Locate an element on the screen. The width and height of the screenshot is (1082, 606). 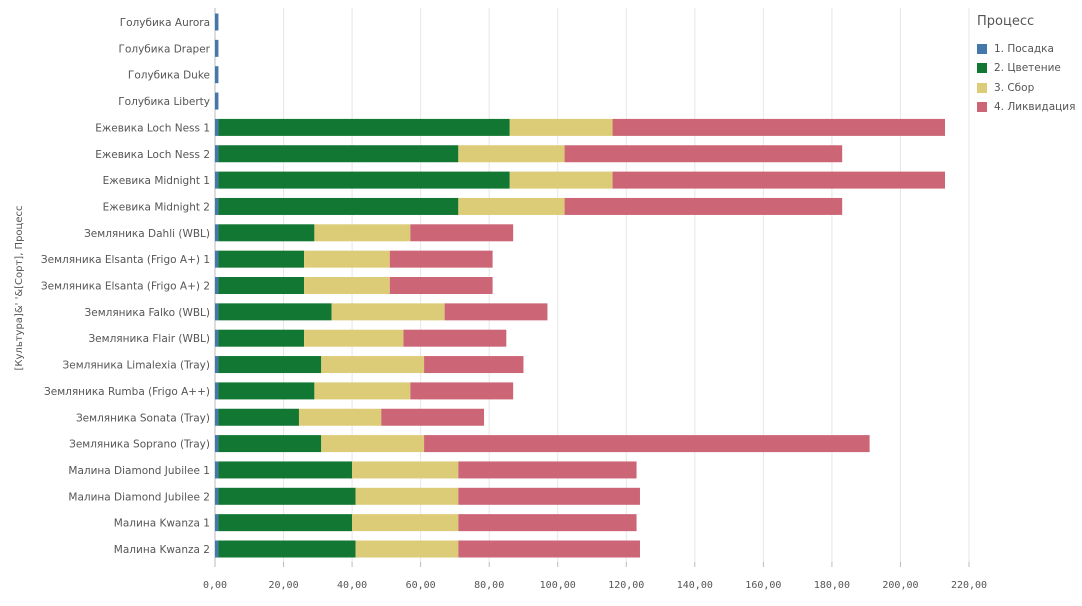
category-label: Малина Diamond Jubilee 2 is located at coordinates (139, 497).